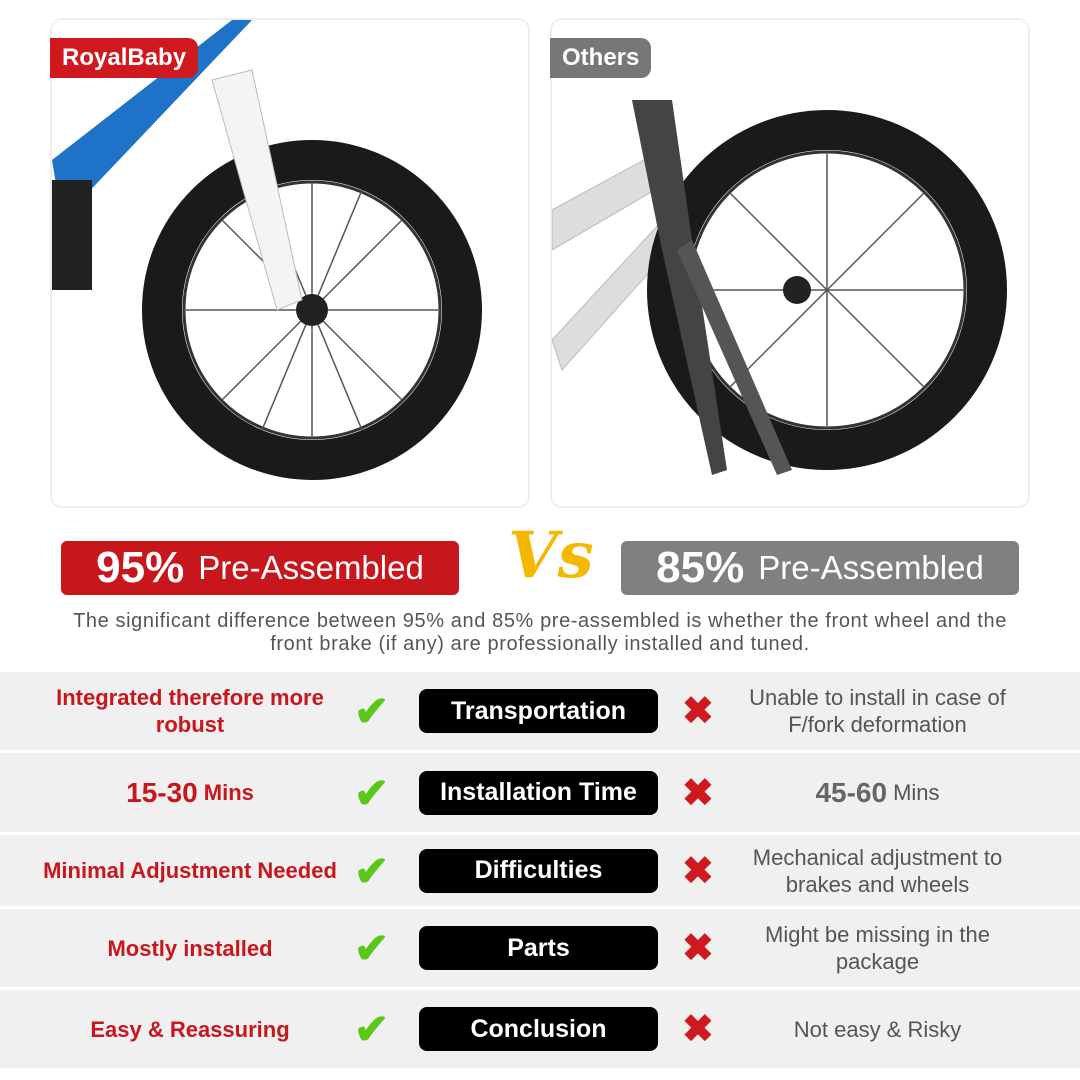 This screenshot has height=1080, width=1080. What do you see at coordinates (124, 58) in the screenshot?
I see `royalbaby-brand-label: RoyalBaby` at bounding box center [124, 58].